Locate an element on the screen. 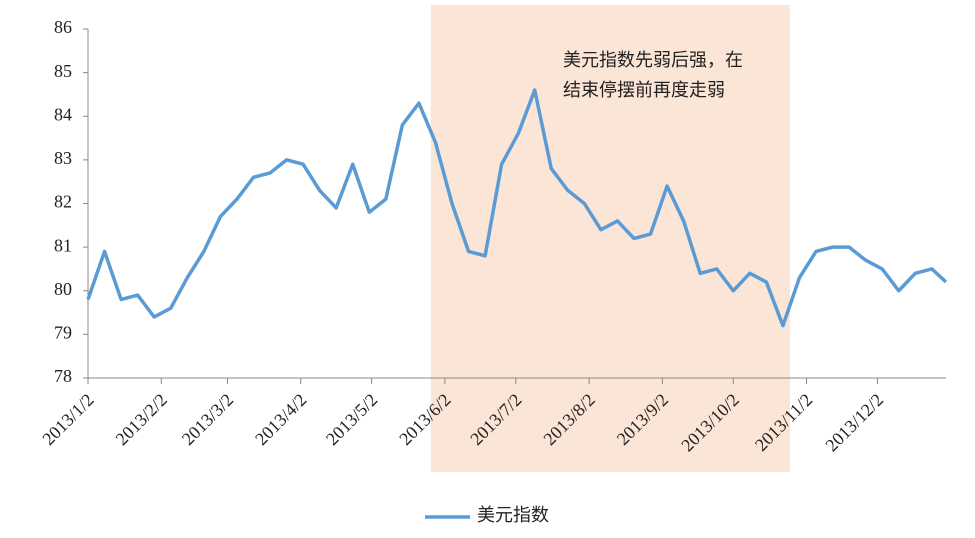  y-tick-label: 83 is located at coordinates (63, 158).